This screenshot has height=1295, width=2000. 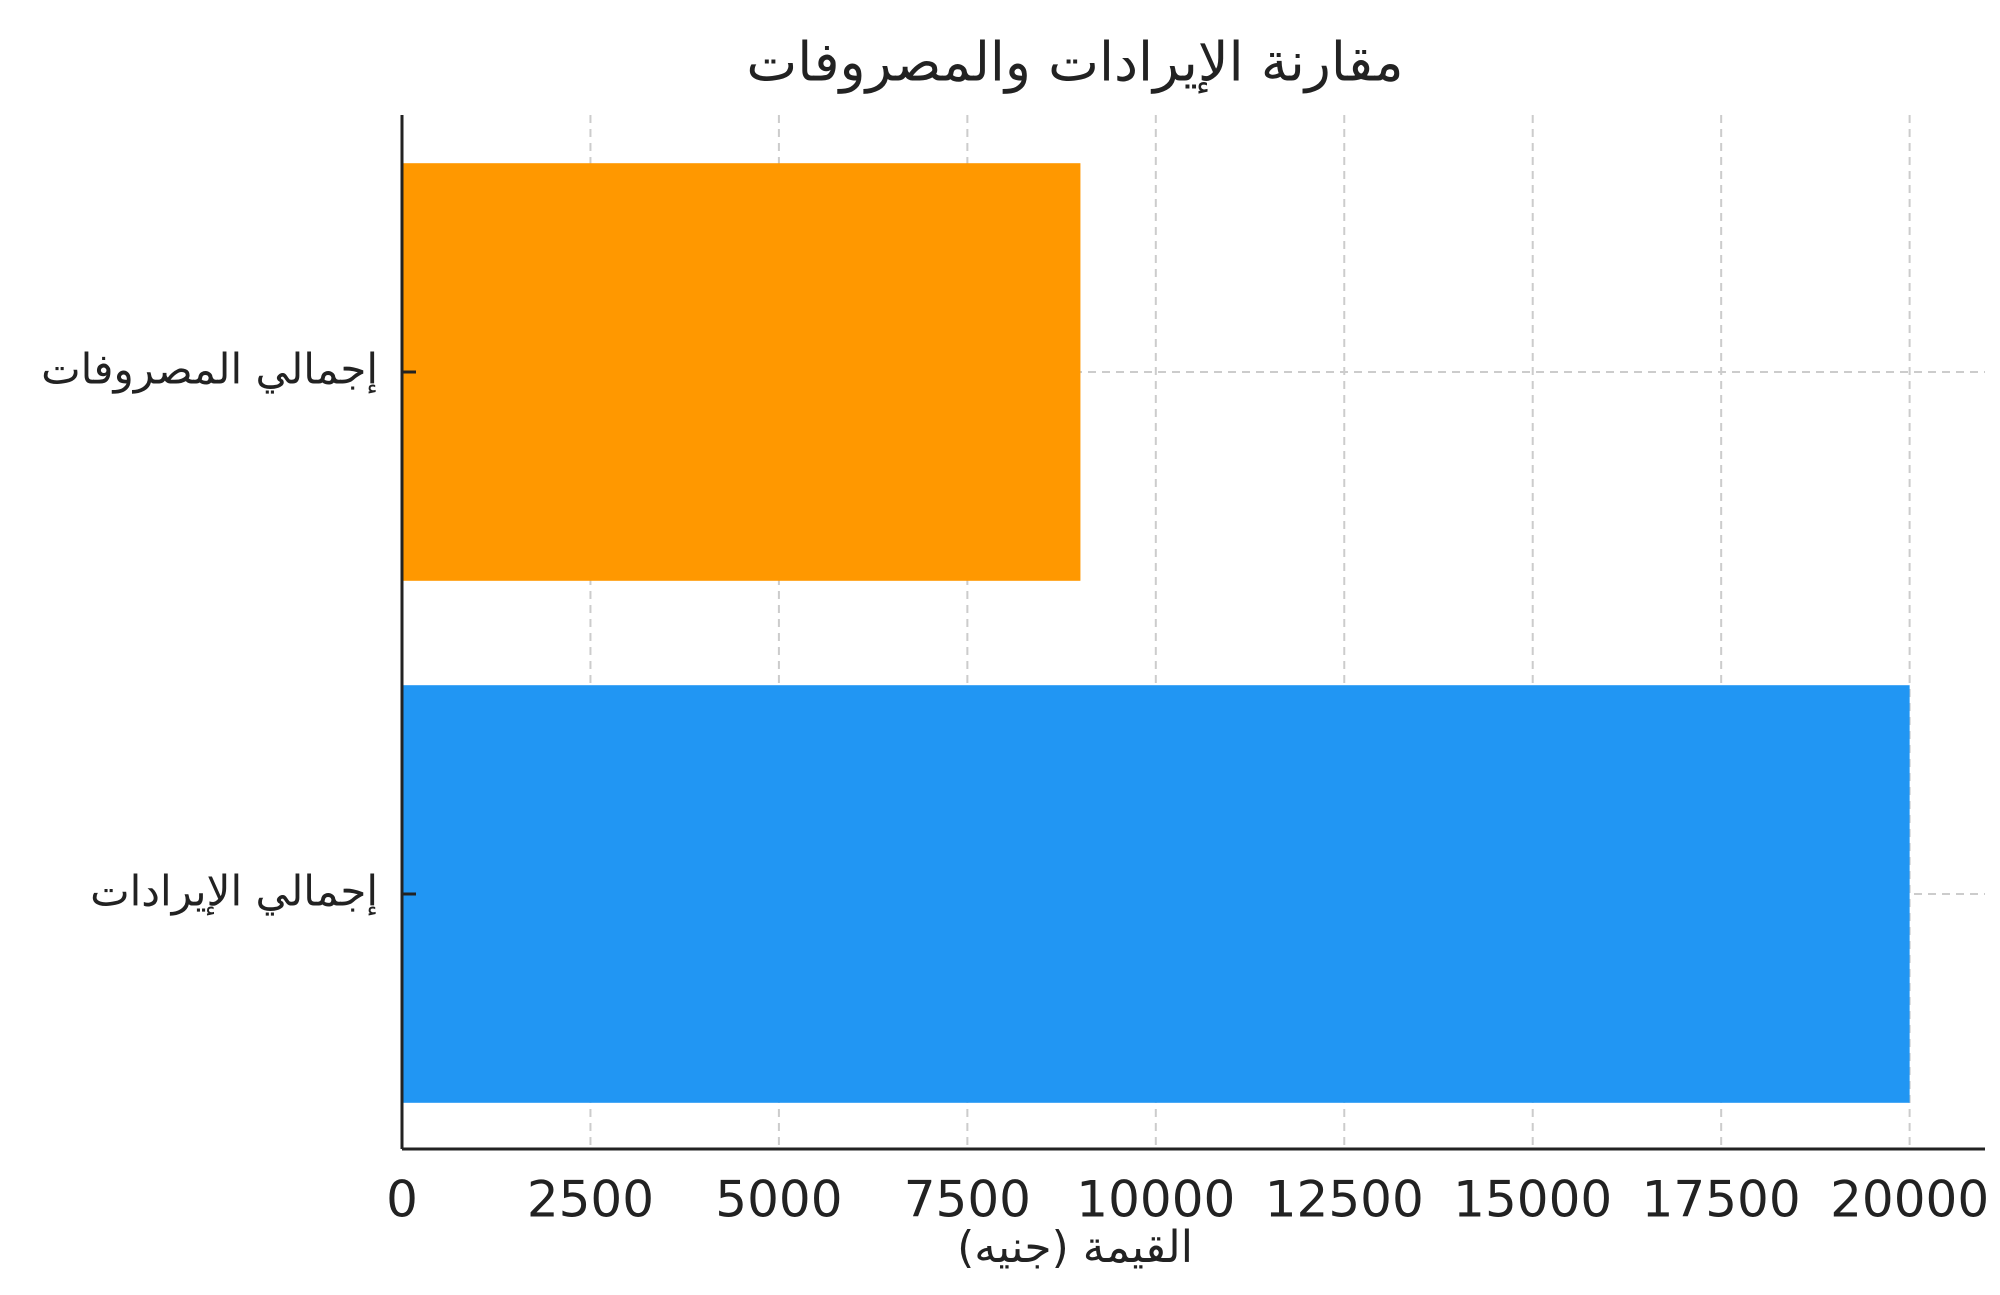 I want to click on y-tick-label: إجمالي المصروفات, so click(x=209, y=370).